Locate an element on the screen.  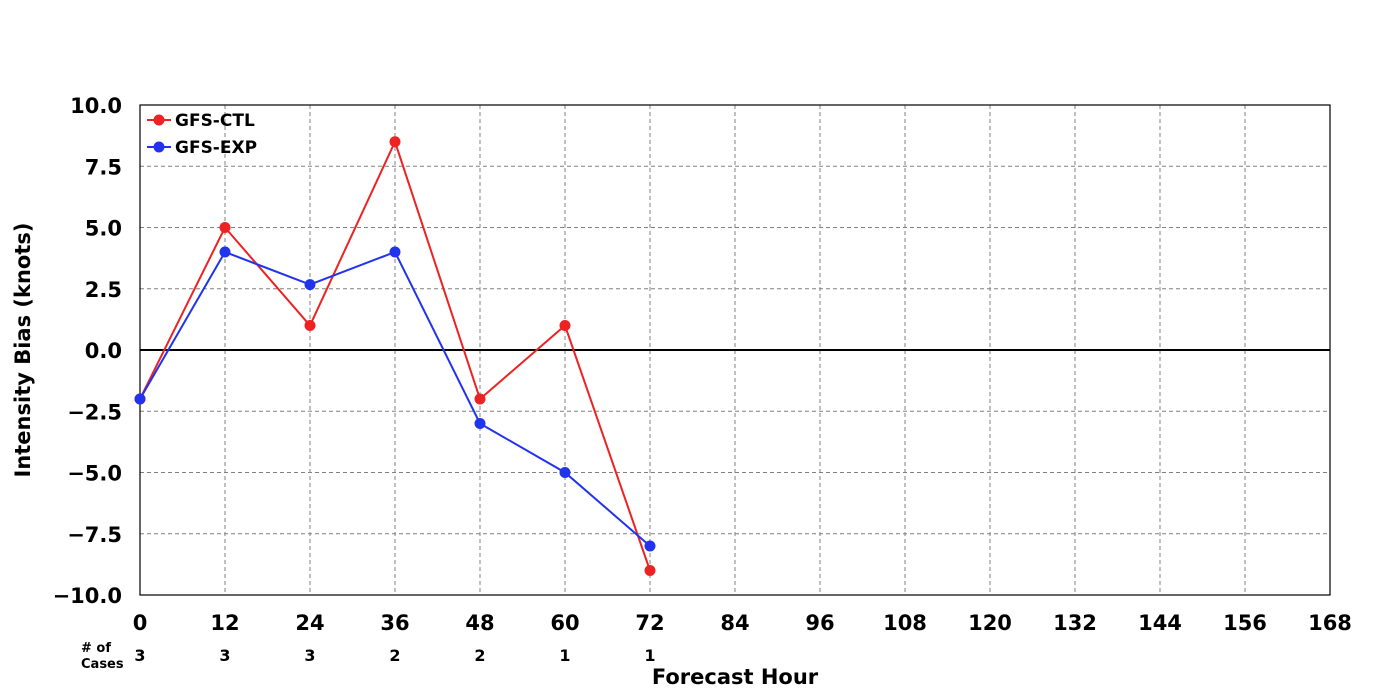
y-tick-label: 10.0 is located at coordinates (96, 106).